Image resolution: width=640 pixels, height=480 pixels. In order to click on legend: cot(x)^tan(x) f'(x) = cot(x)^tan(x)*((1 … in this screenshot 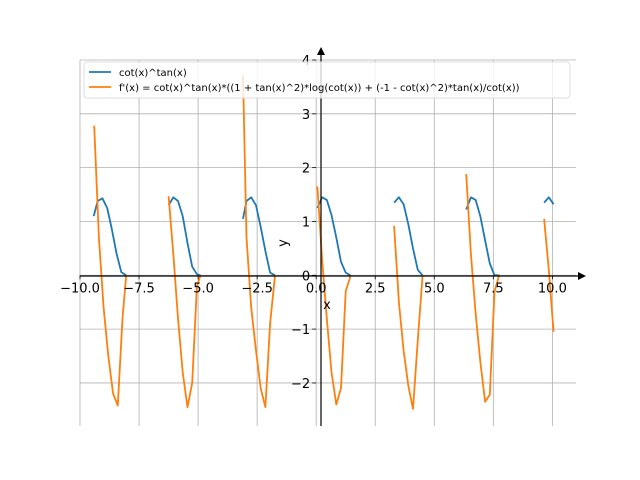, I will do `click(327, 80)`.